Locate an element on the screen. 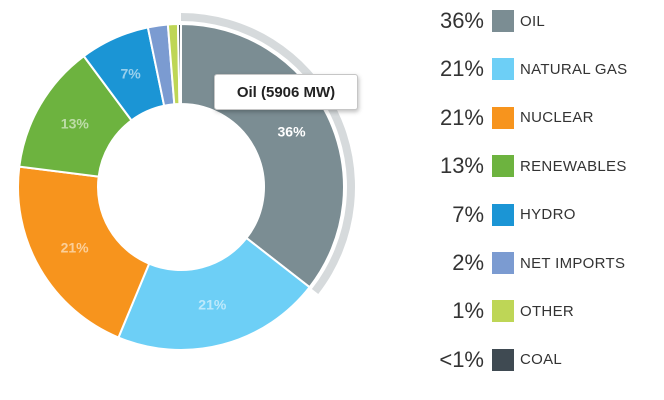  slice-label: 7% is located at coordinates (131, 73).